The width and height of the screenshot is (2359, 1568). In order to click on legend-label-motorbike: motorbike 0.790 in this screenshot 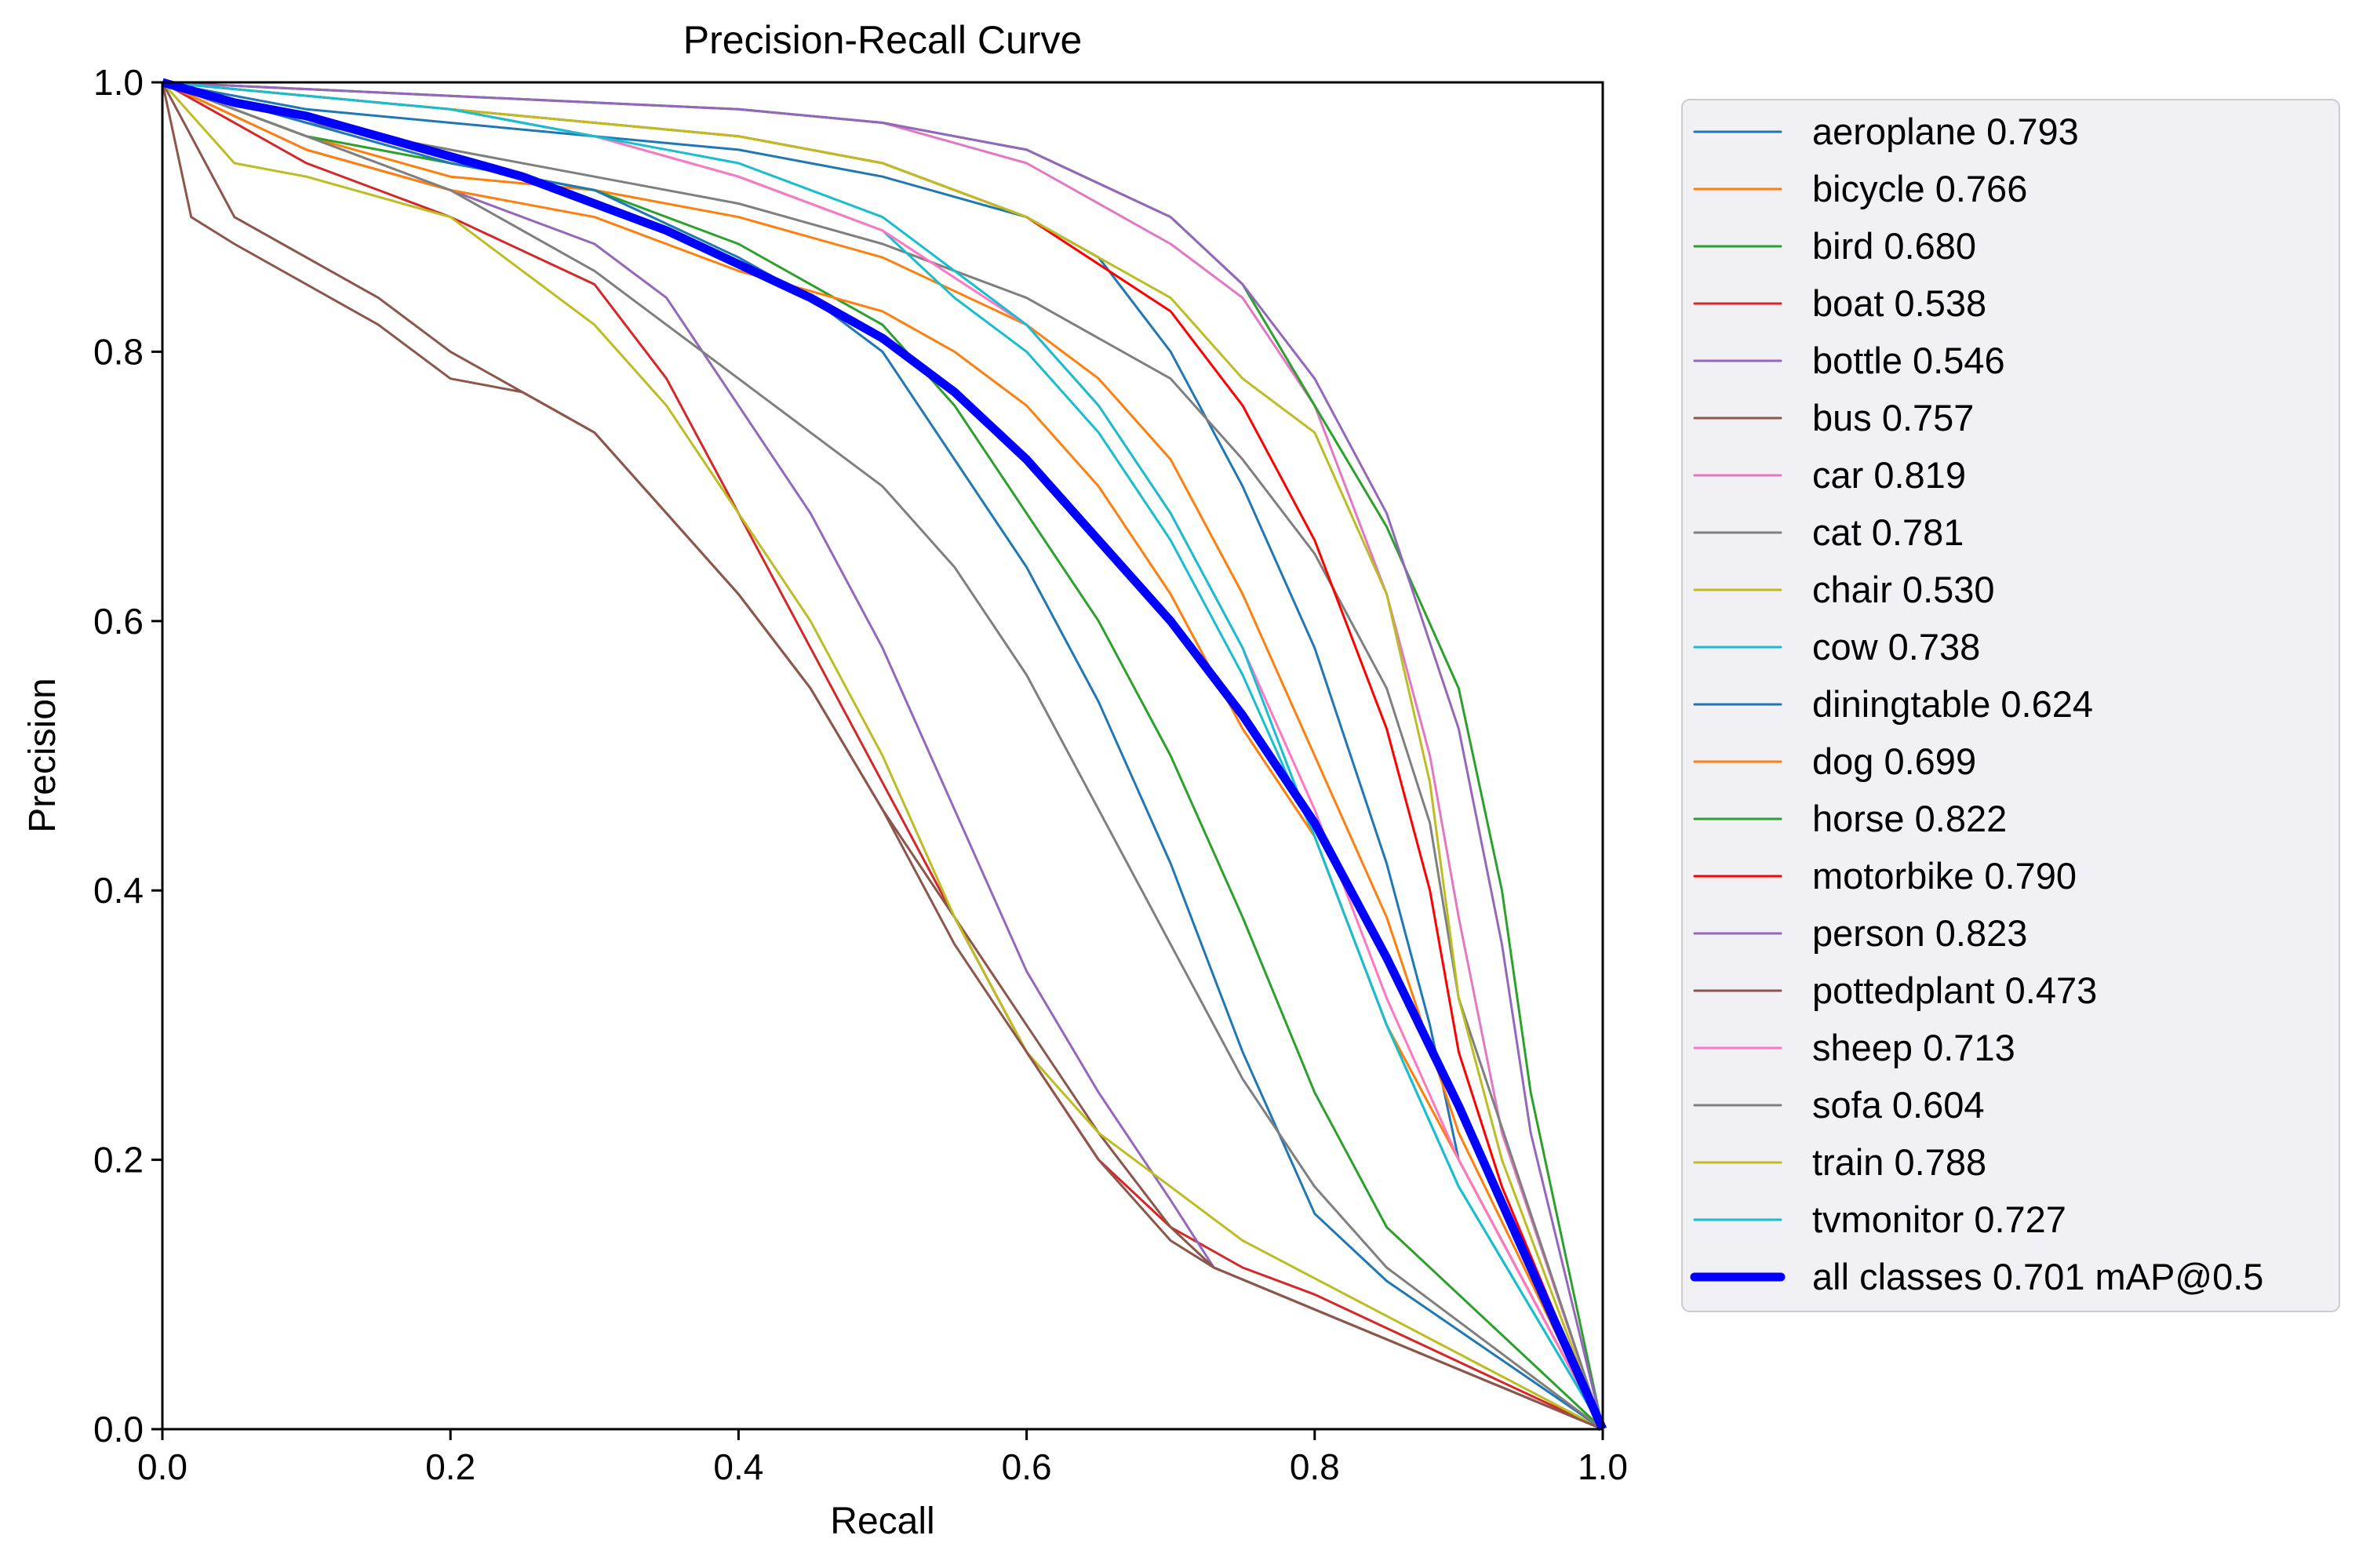, I will do `click(1944, 876)`.